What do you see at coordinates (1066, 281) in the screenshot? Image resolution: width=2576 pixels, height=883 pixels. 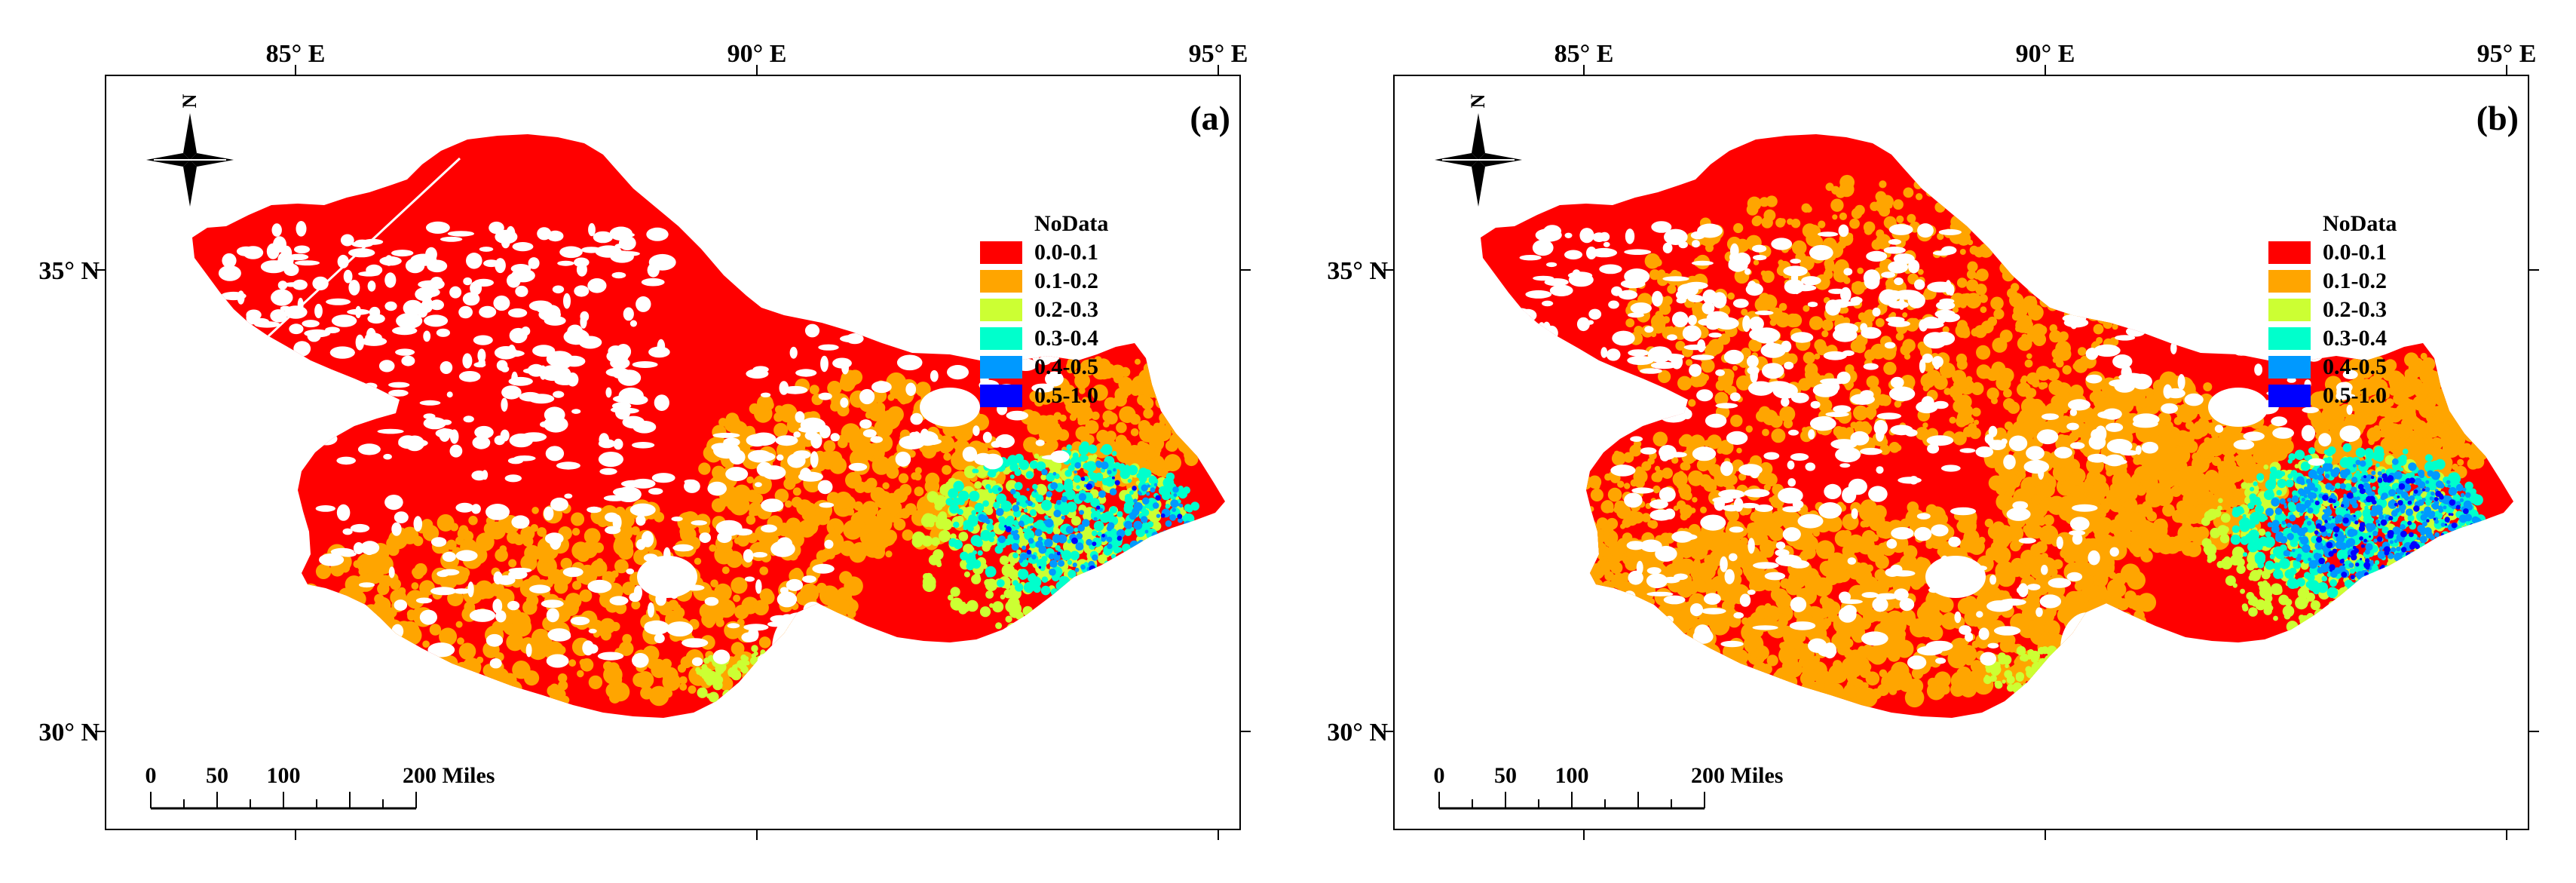 I see `legend-label: 0.1-0.2` at bounding box center [1066, 281].